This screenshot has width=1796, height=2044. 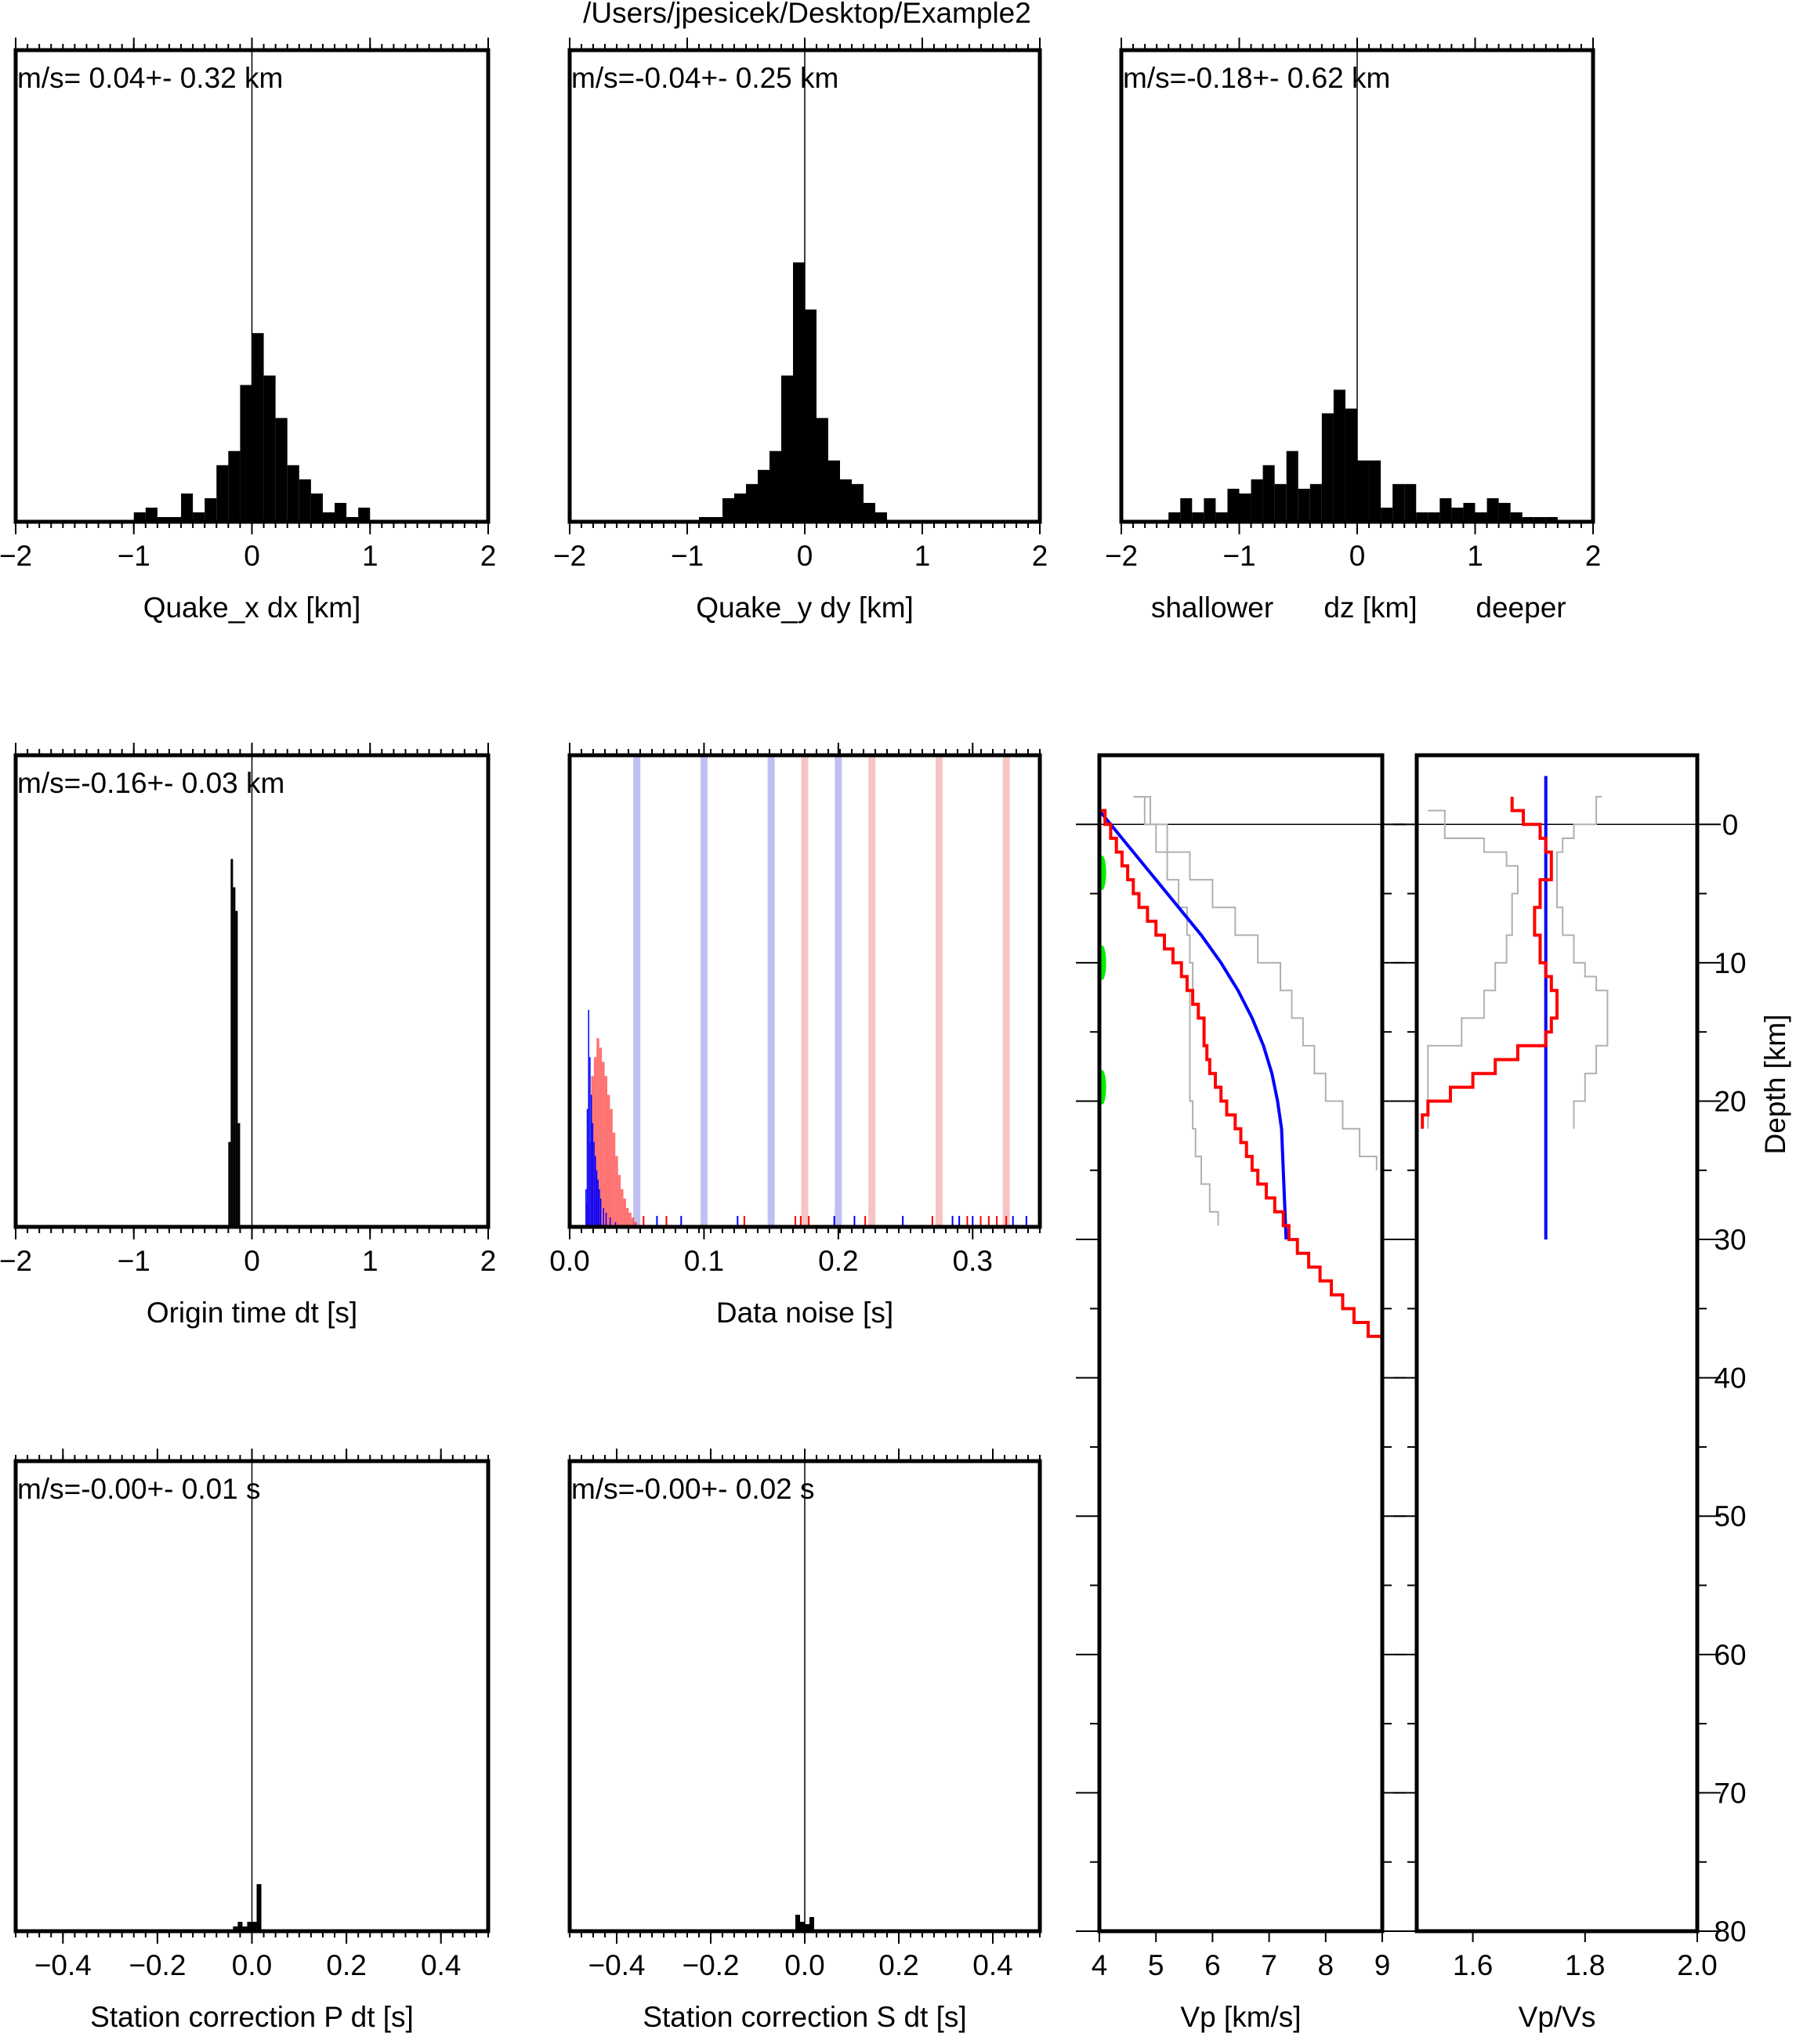 What do you see at coordinates (63, 1965) in the screenshot?
I see `x-tick-label: −0.4` at bounding box center [63, 1965].